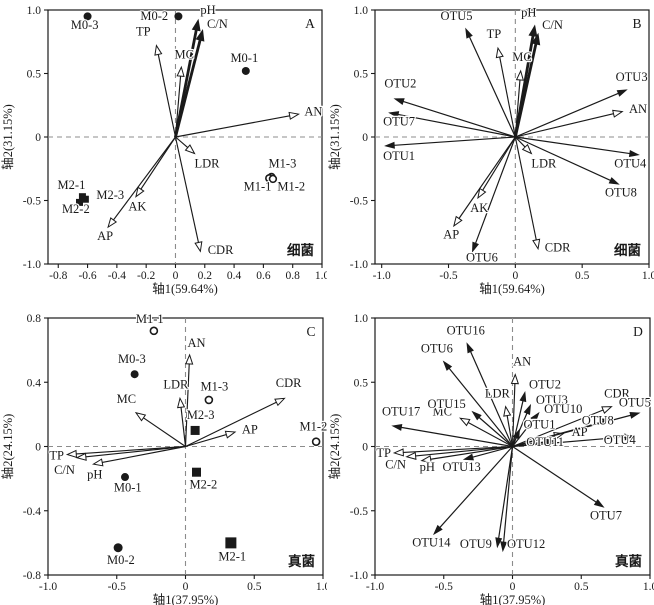  I want to click on label-MC: MC, so click(184, 54).